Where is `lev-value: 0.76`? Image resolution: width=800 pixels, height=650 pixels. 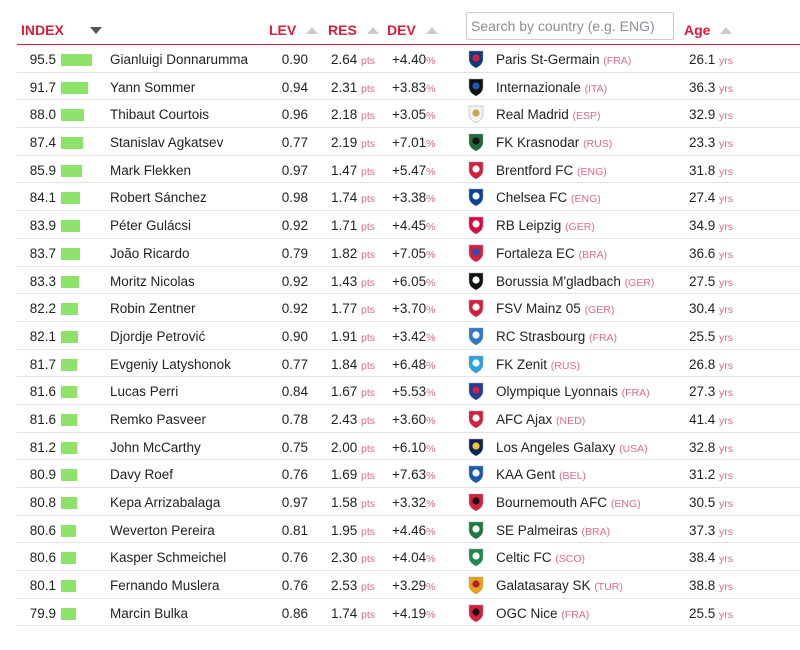 lev-value: 0.76 is located at coordinates (294, 586).